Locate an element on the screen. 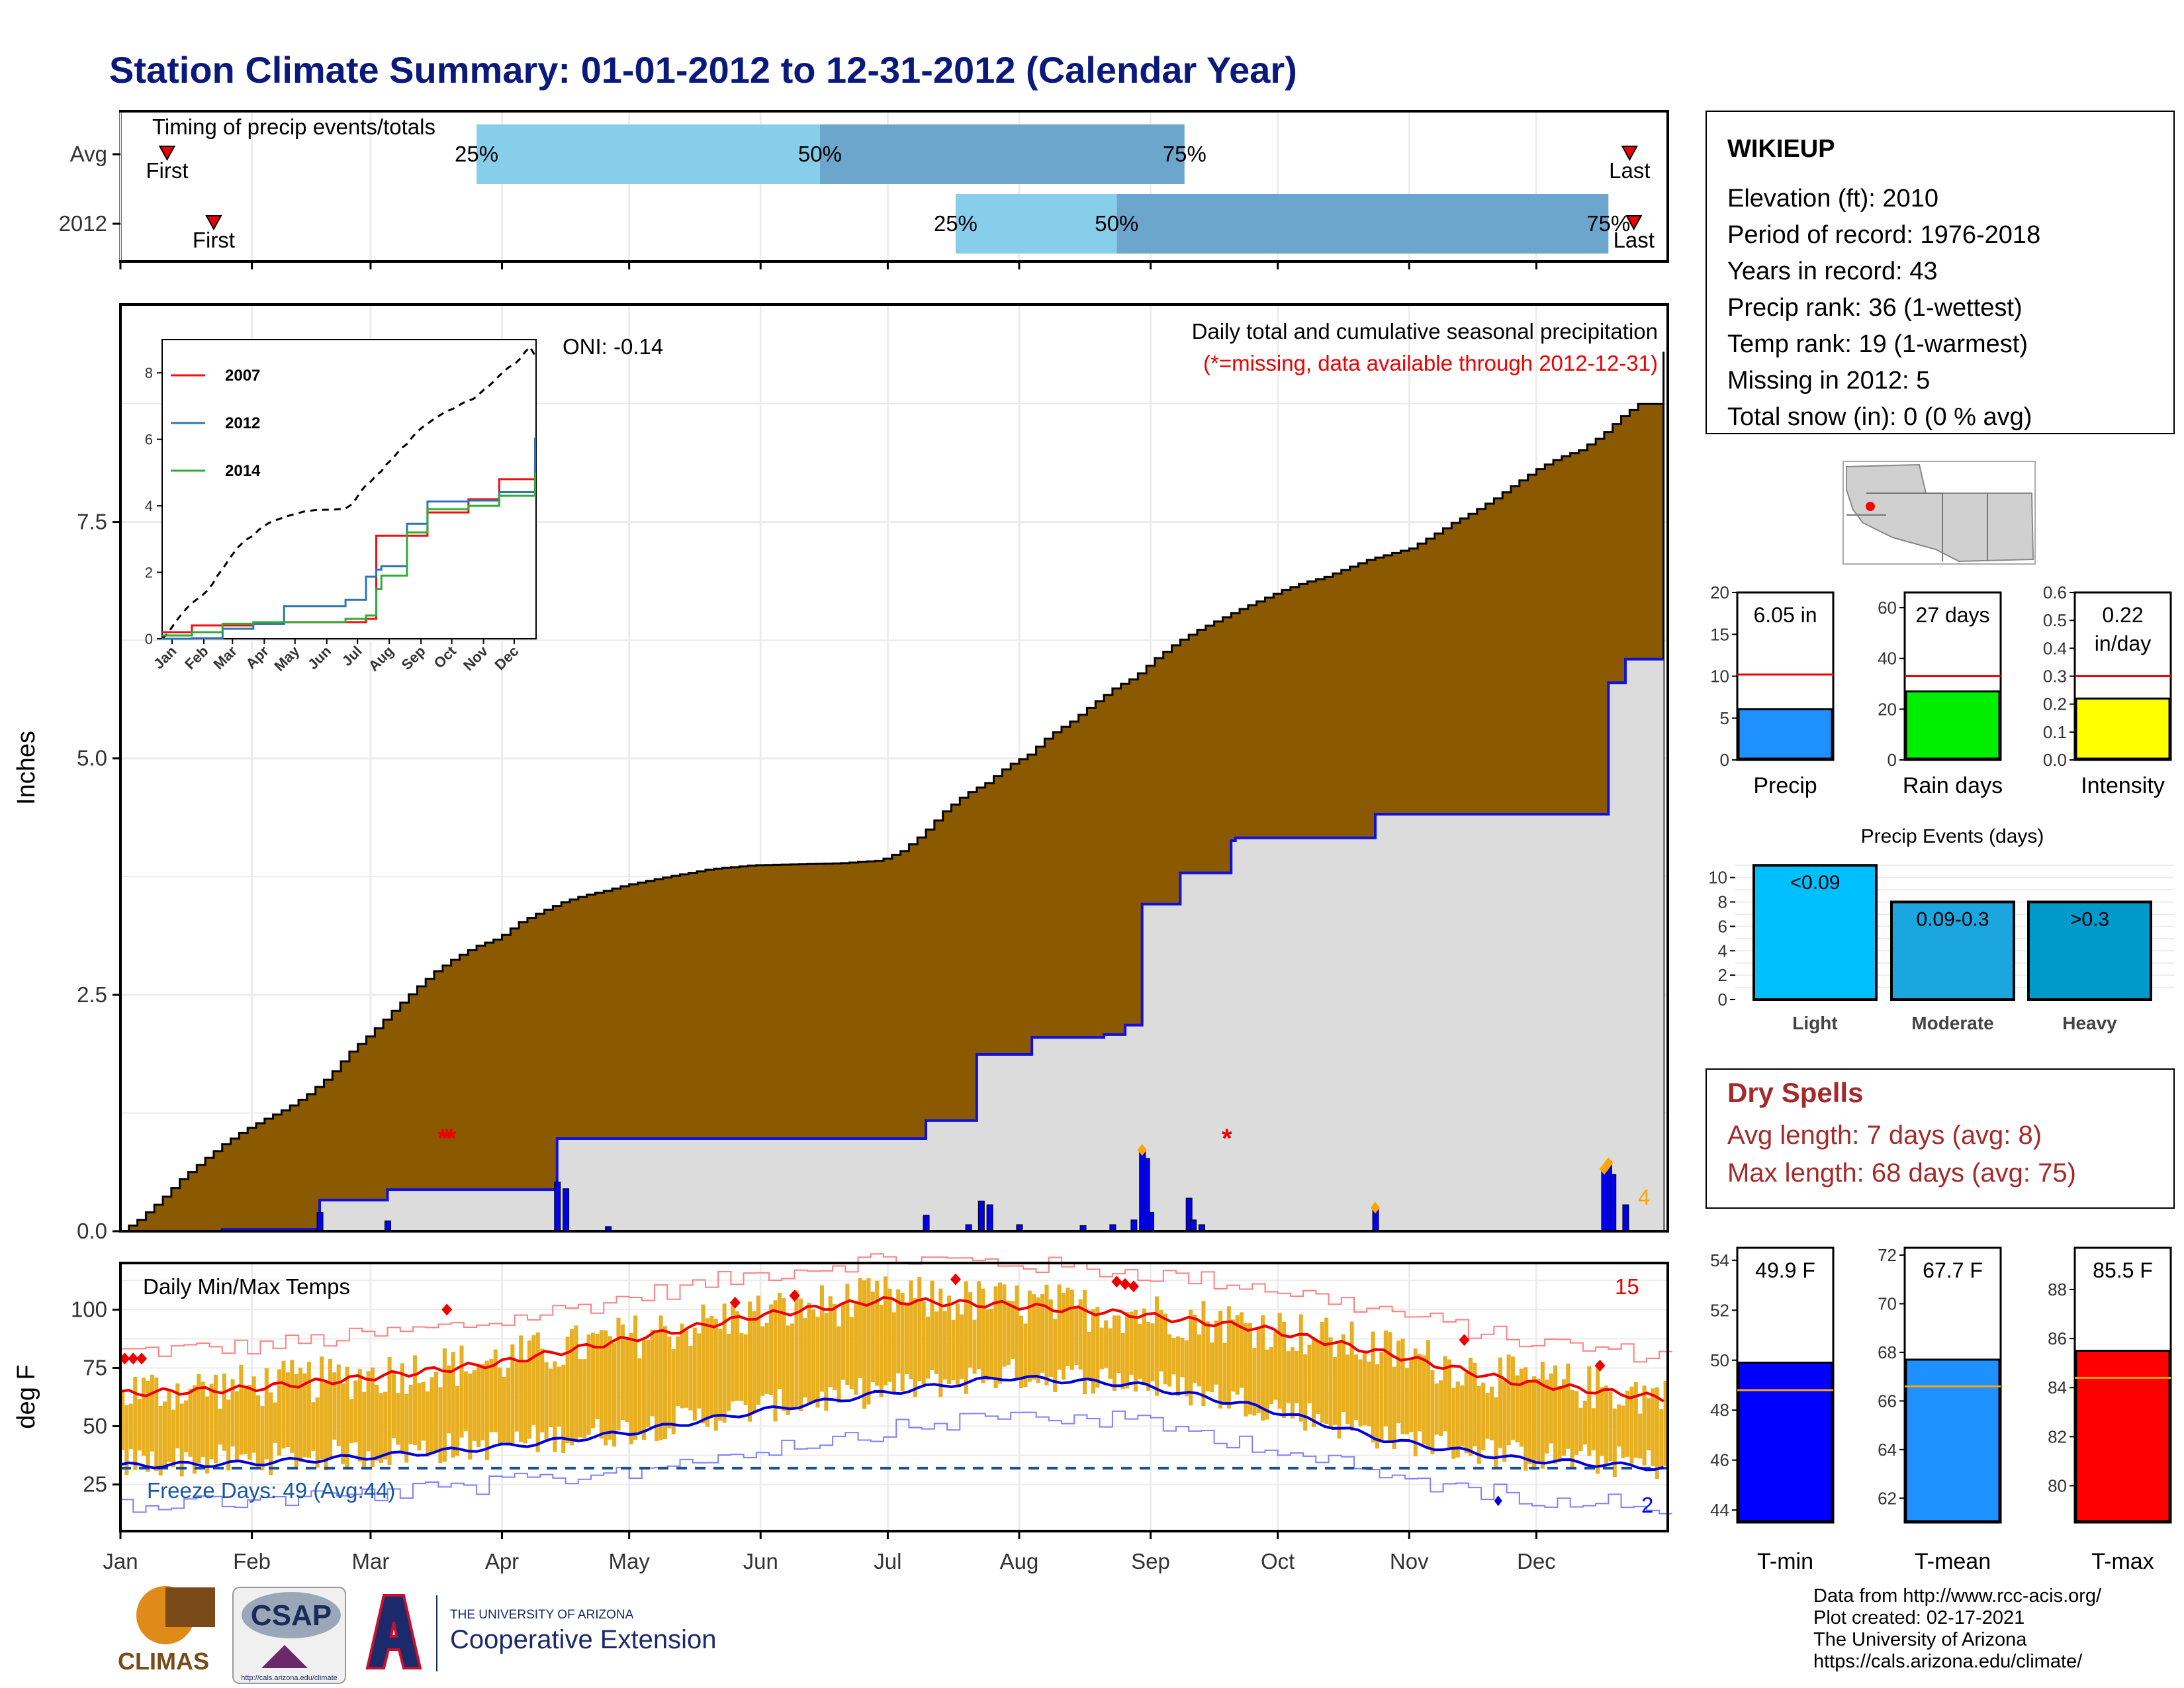  temp-bar-value-text: 85.5 F is located at coordinates (2123, 1270).